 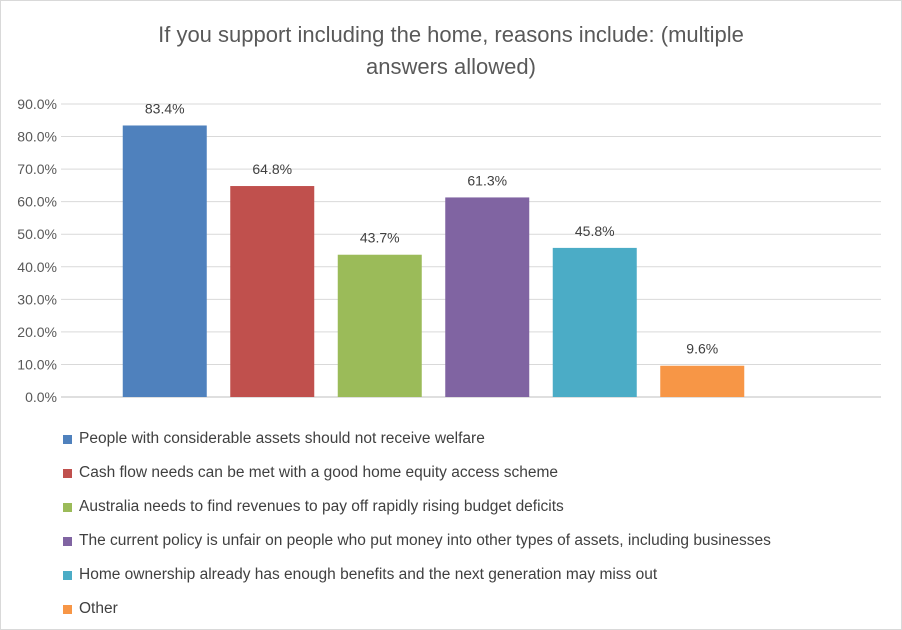 I want to click on y-tick-label: 50.0%, so click(x=37, y=234).